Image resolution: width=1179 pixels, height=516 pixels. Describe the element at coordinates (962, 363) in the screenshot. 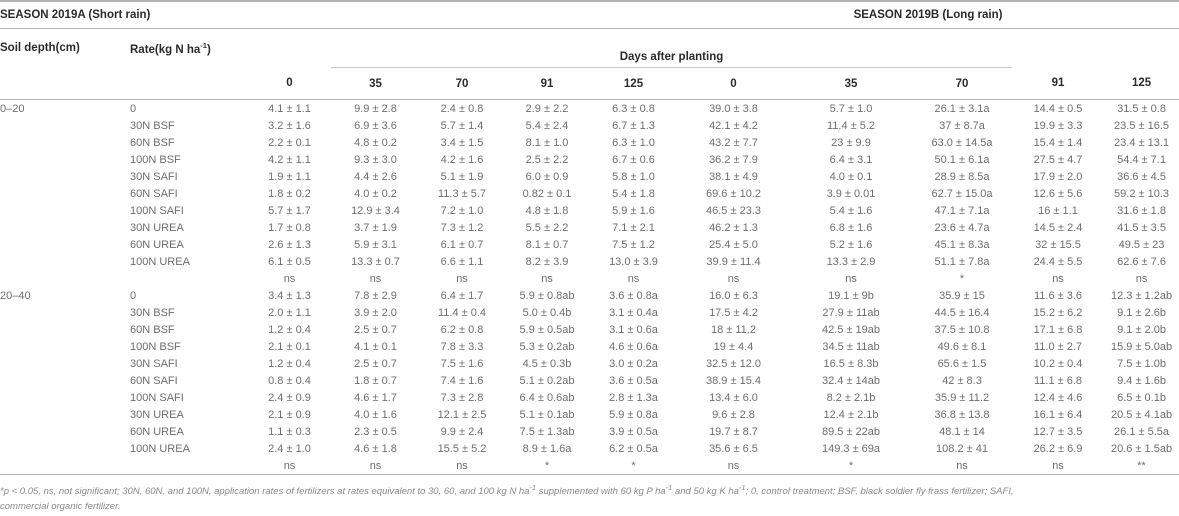

I see `value-cell: 65.6 ± 1.5` at that location.